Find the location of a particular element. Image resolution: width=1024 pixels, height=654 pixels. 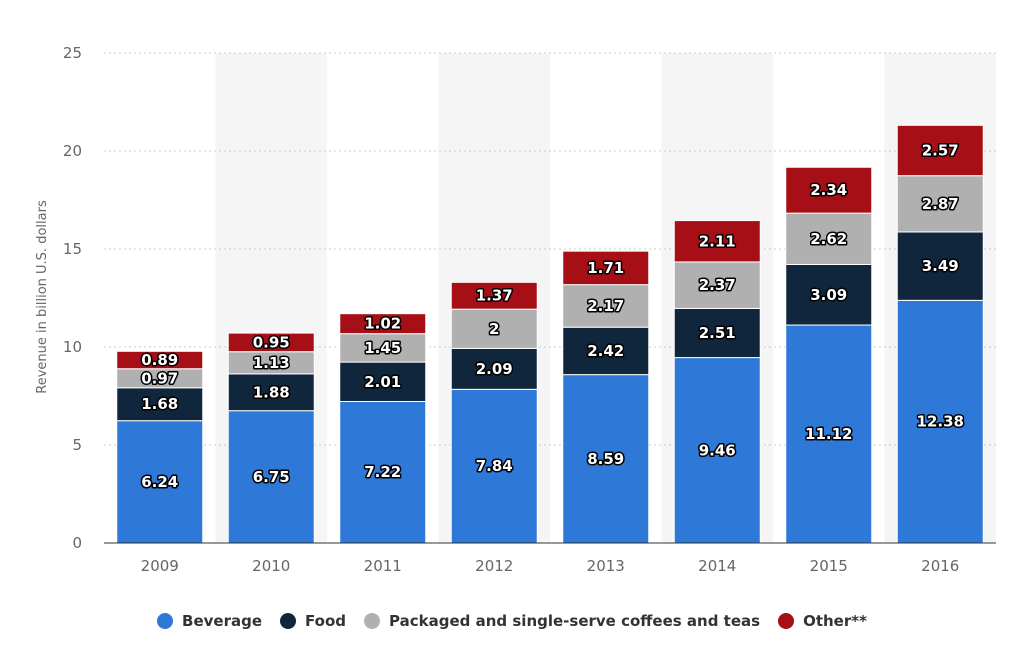

data-label: 1.02 is located at coordinates (382, 324).